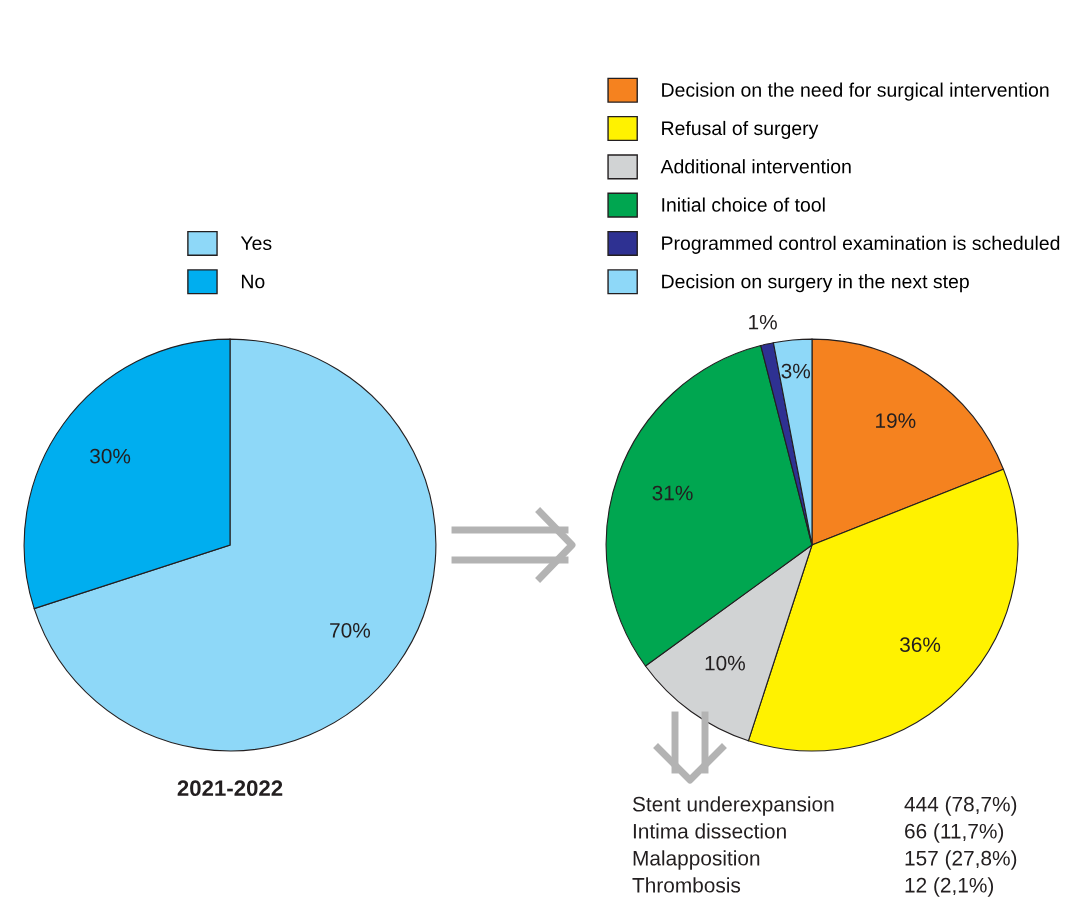  I want to click on data-label: 31%, so click(672, 493).